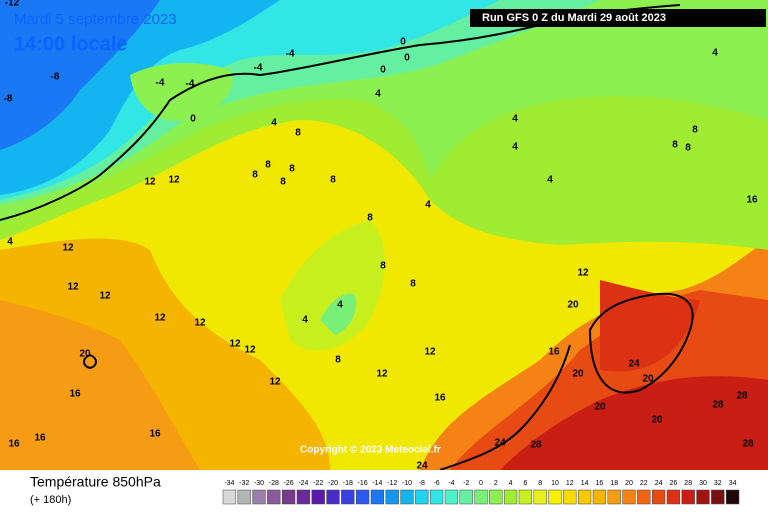 The height and width of the screenshot is (512, 768). What do you see at coordinates (481, 483) in the screenshot?
I see `legend-label: 0` at bounding box center [481, 483].